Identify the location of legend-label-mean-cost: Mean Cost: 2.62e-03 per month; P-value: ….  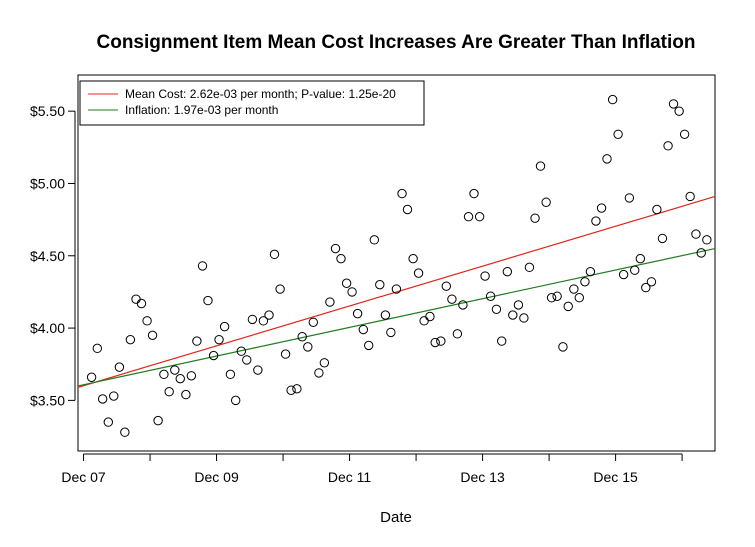
(260, 94).